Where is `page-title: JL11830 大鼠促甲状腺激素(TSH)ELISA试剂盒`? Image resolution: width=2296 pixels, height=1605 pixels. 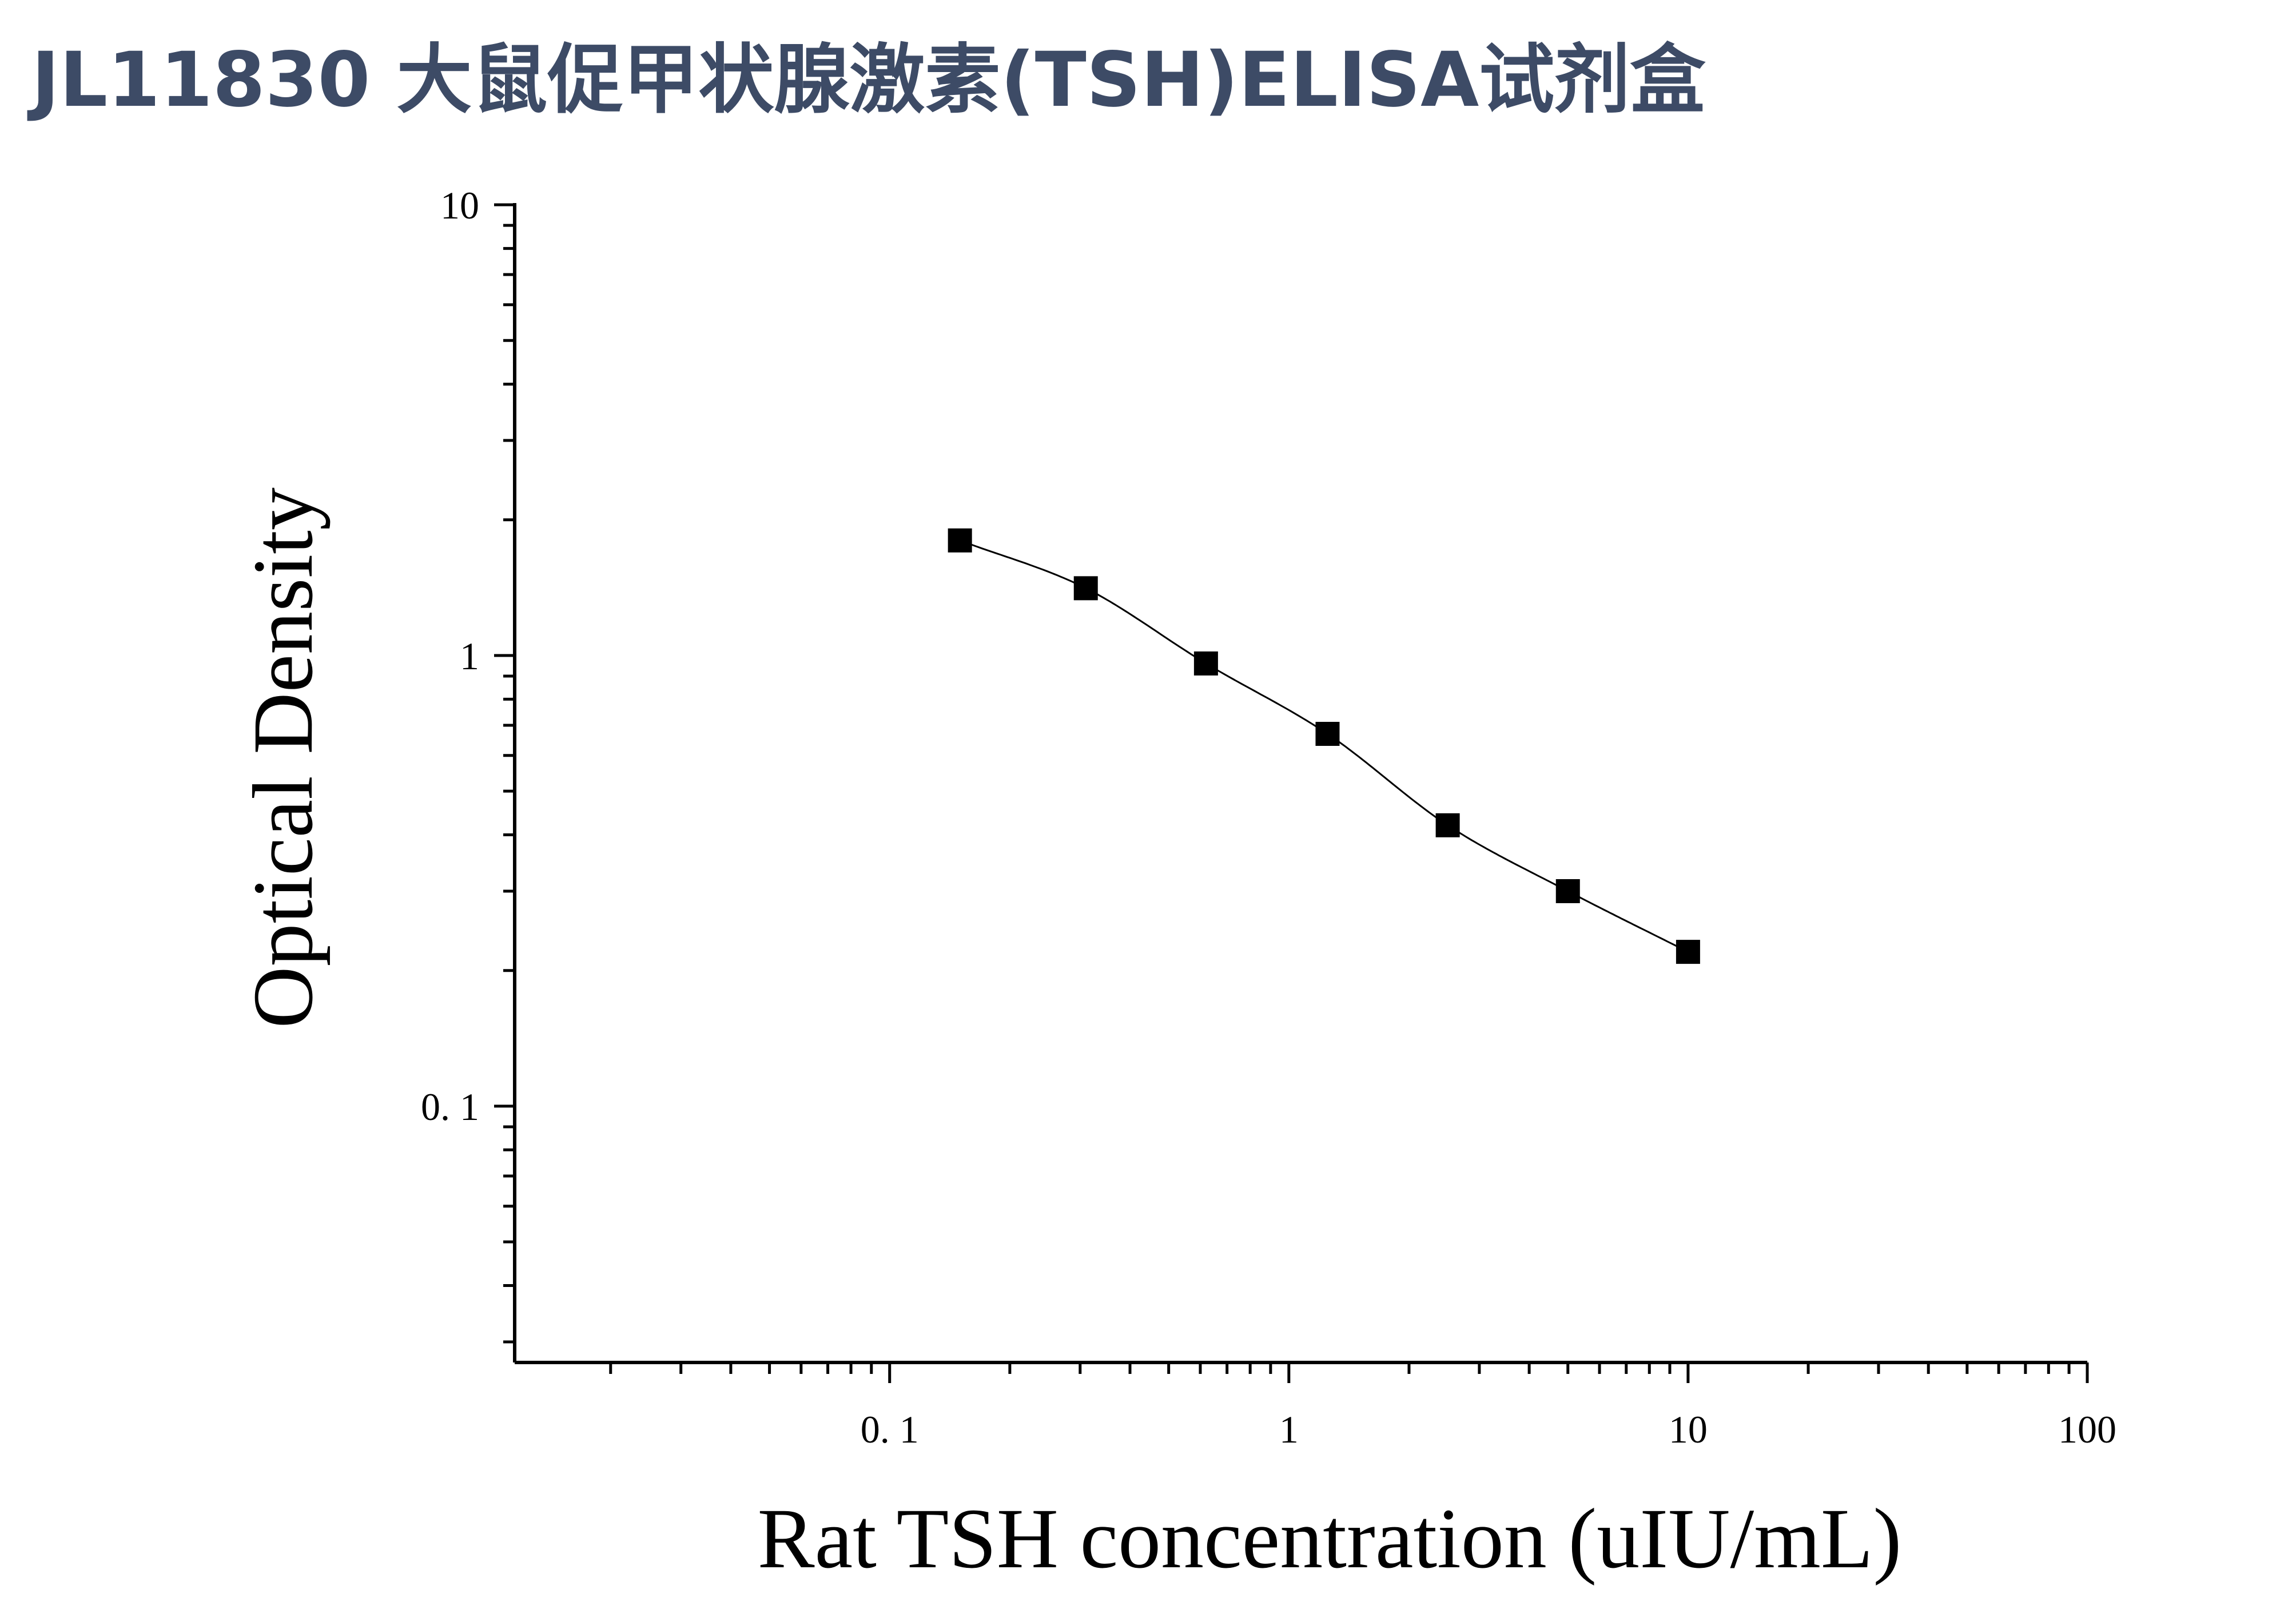 page-title: JL11830 大鼠促甲状腺激素(TSH)ELISA试剂盒 is located at coordinates (869, 80).